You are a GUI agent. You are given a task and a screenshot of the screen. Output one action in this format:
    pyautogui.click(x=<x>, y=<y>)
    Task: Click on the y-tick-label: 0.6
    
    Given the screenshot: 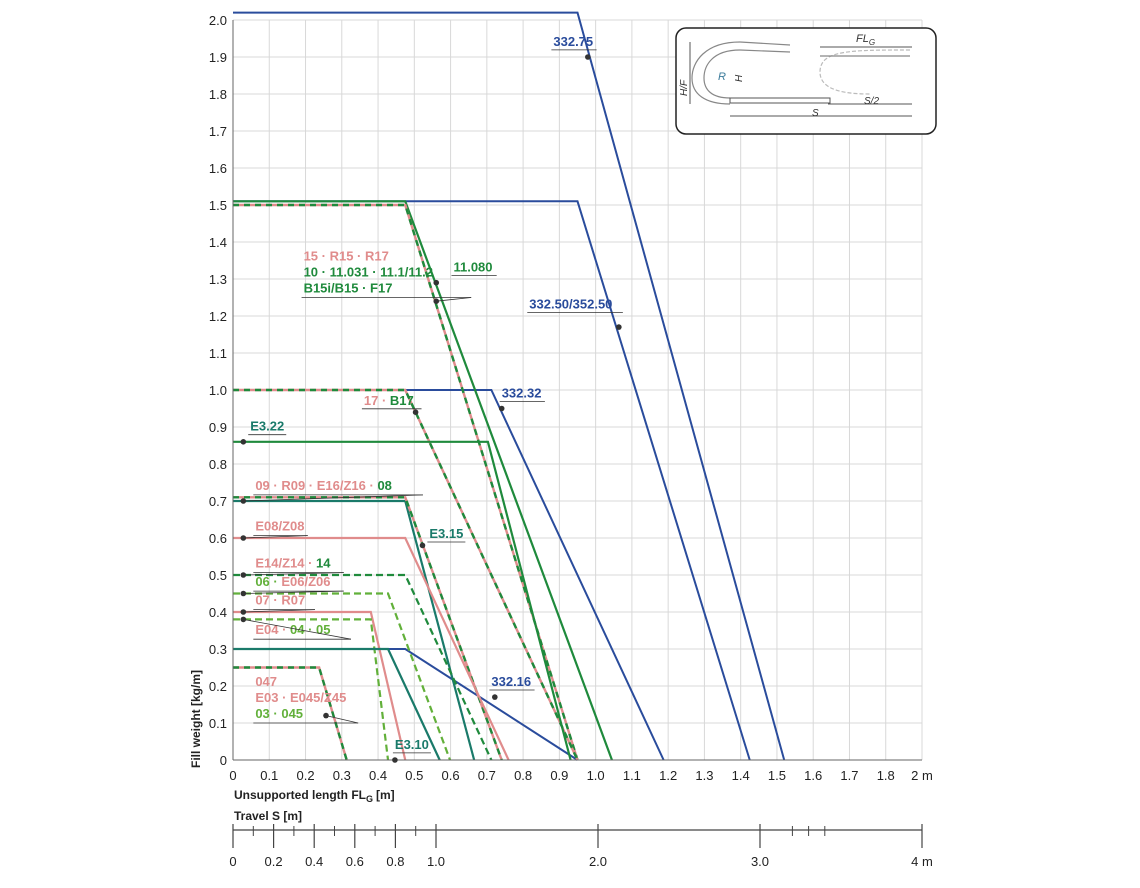 What is the action you would take?
    pyautogui.click(x=218, y=538)
    